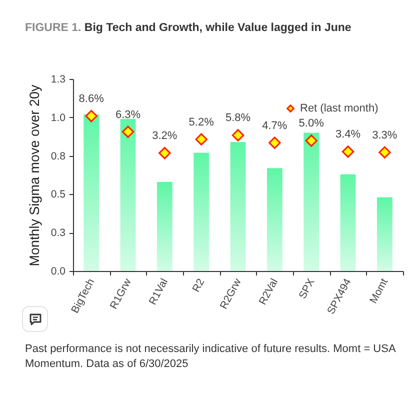  I want to click on data-label: 4.7%, so click(275, 126).